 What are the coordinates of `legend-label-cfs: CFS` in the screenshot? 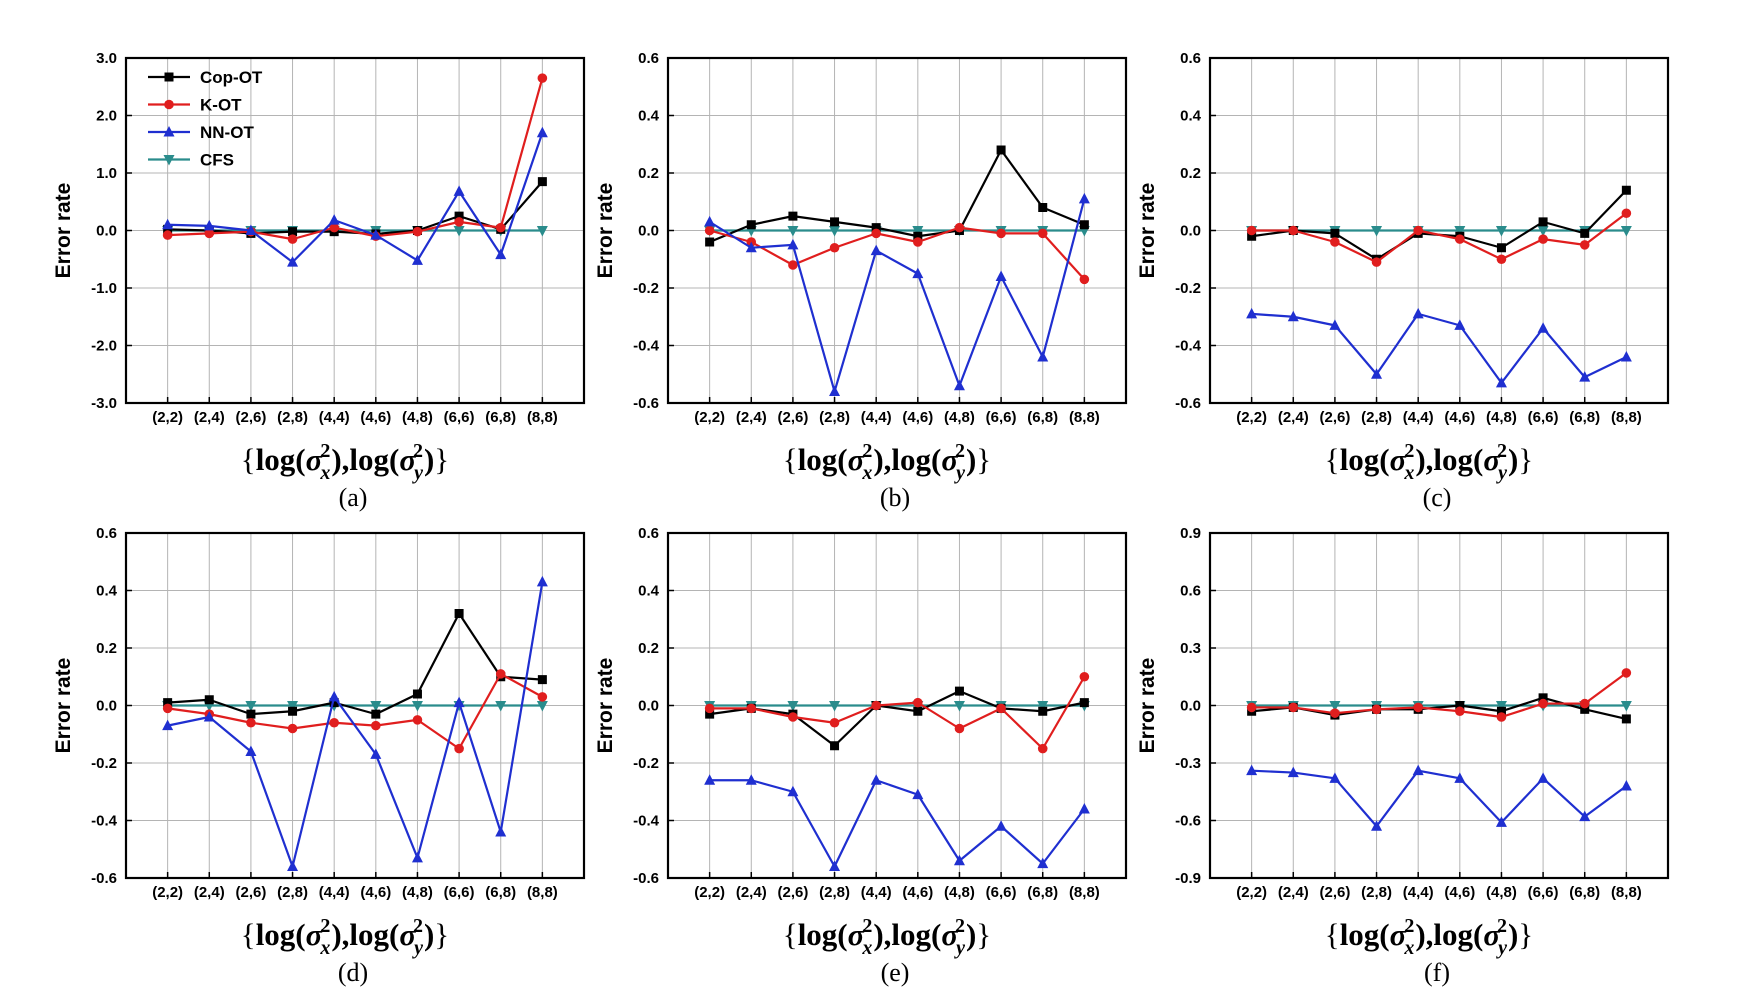 It's located at (217, 160).